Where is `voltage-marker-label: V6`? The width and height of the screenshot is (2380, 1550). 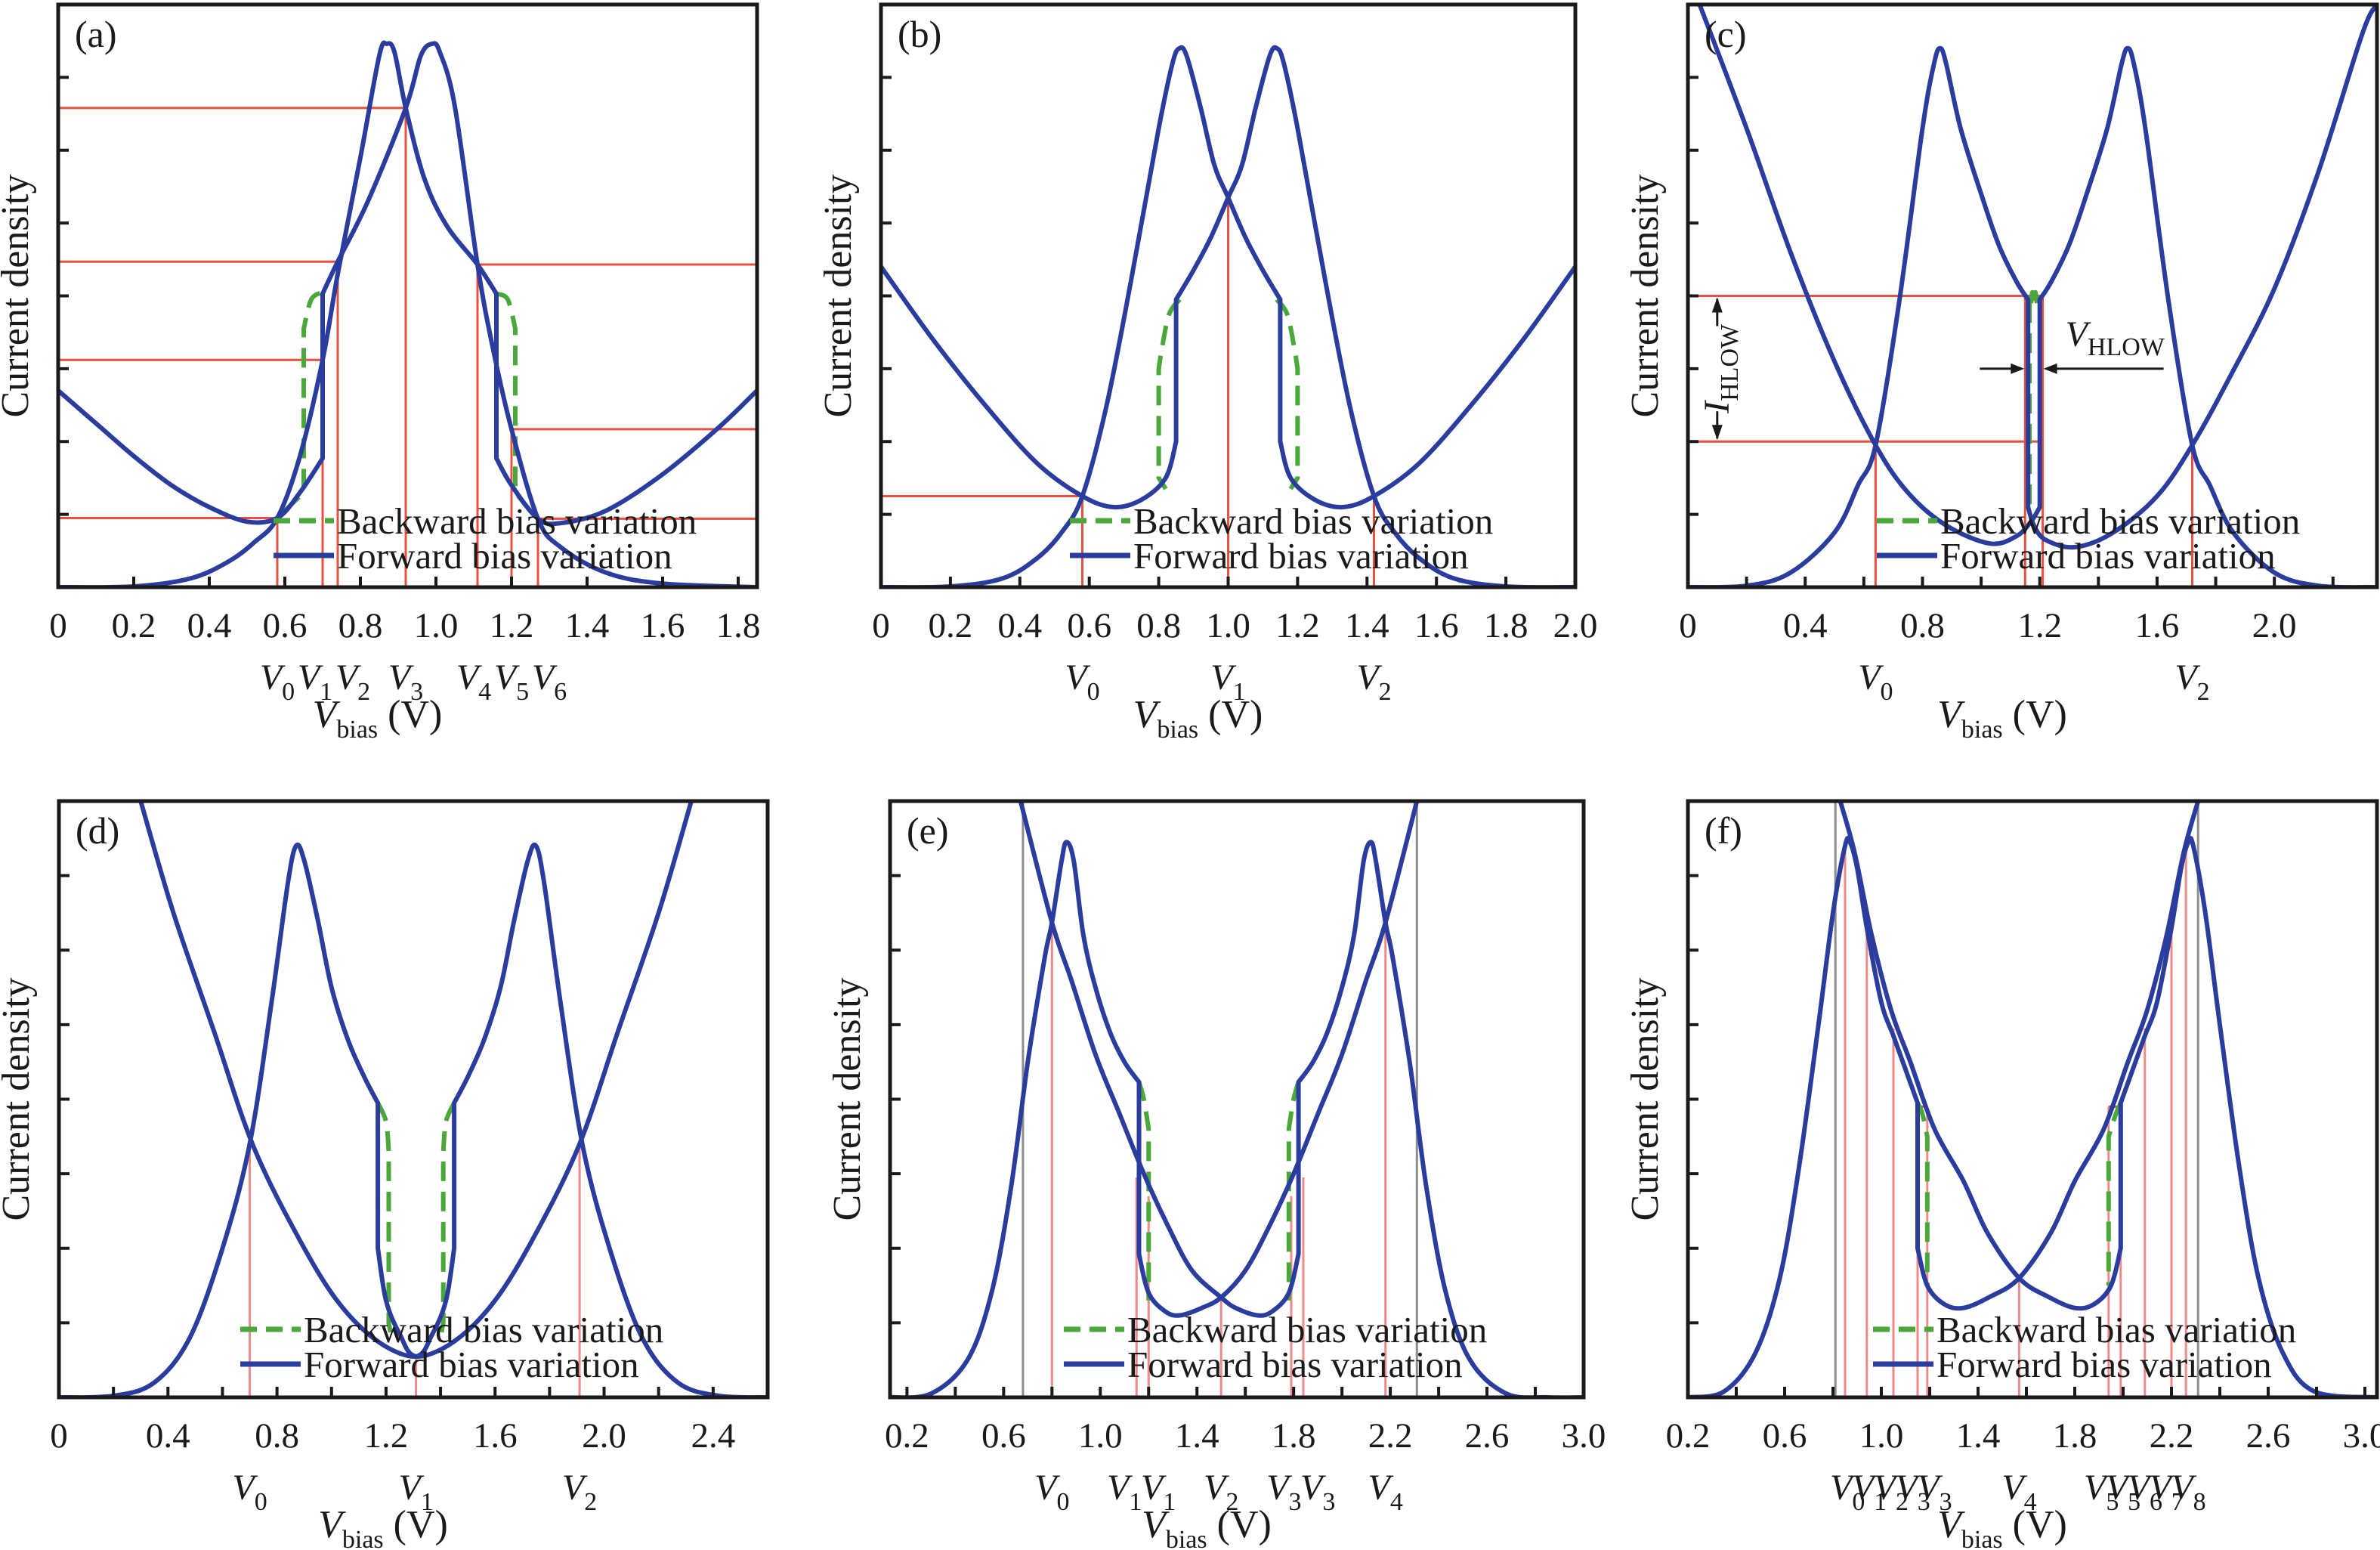
voltage-marker-label: V6 is located at coordinates (549, 681).